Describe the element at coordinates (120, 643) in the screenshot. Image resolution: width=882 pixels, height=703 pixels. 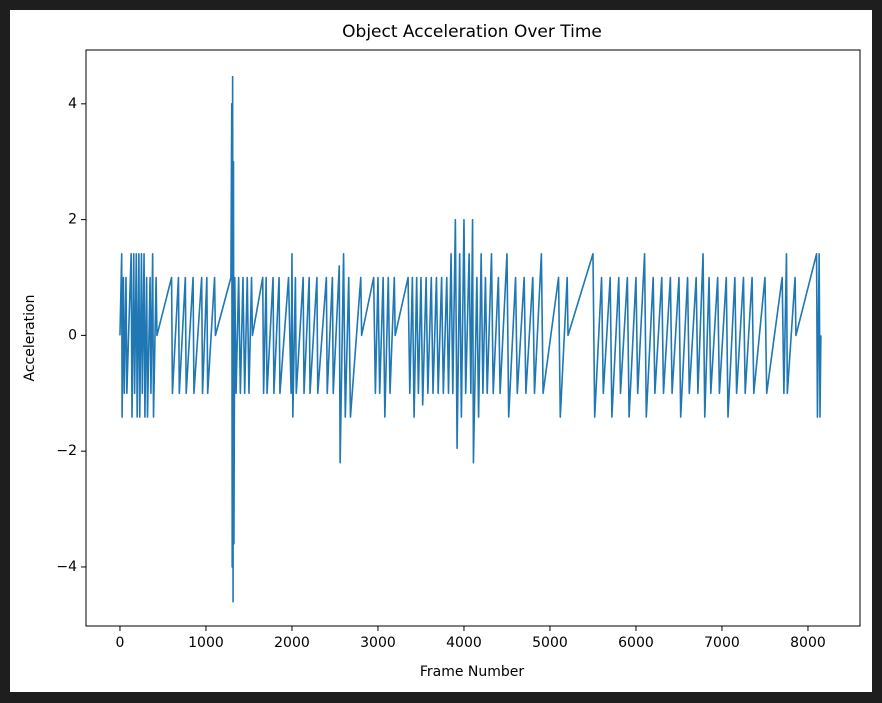
I see `x-tick-label: 0` at that location.